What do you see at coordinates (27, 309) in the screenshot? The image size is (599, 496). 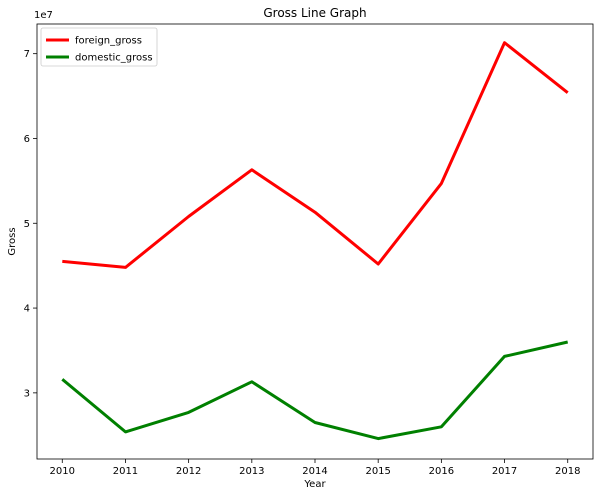 I see `y-tick-label: 4` at bounding box center [27, 309].